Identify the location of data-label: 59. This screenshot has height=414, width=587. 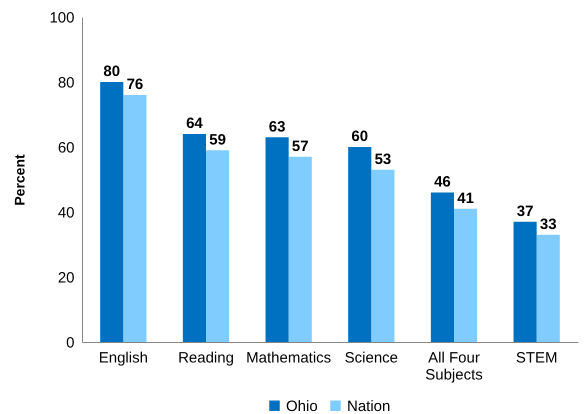
(217, 139).